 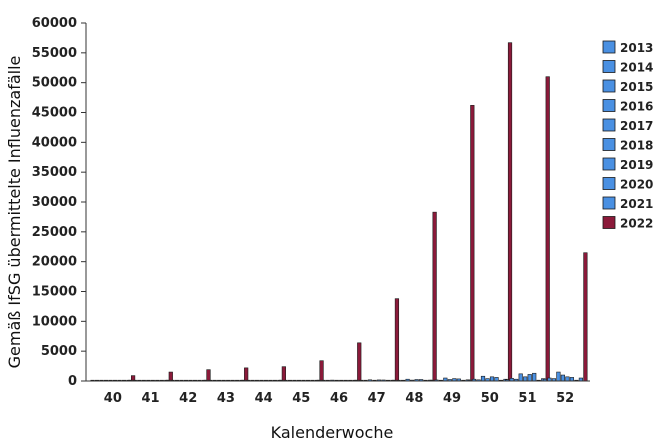 I want to click on legend: 2013 2014 2015 2016 2017 2018 2019 2020 2021 2022, so click(x=627, y=135).